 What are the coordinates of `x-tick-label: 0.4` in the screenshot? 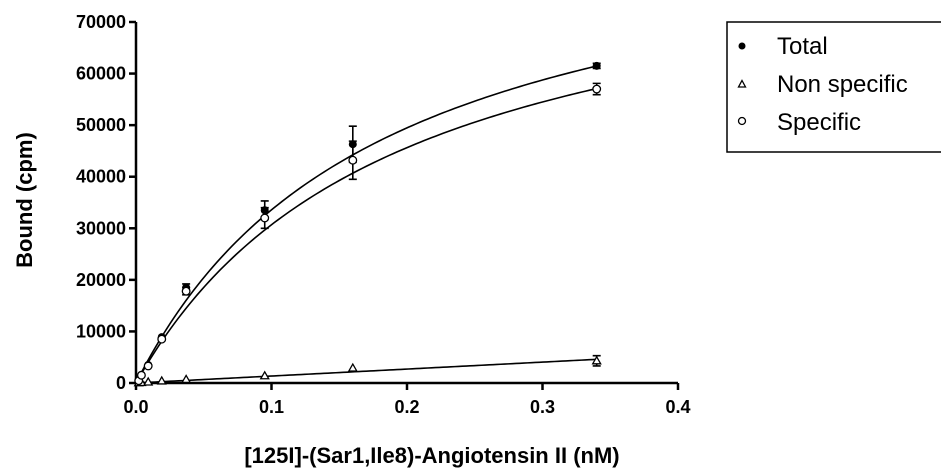 It's located at (677, 407).